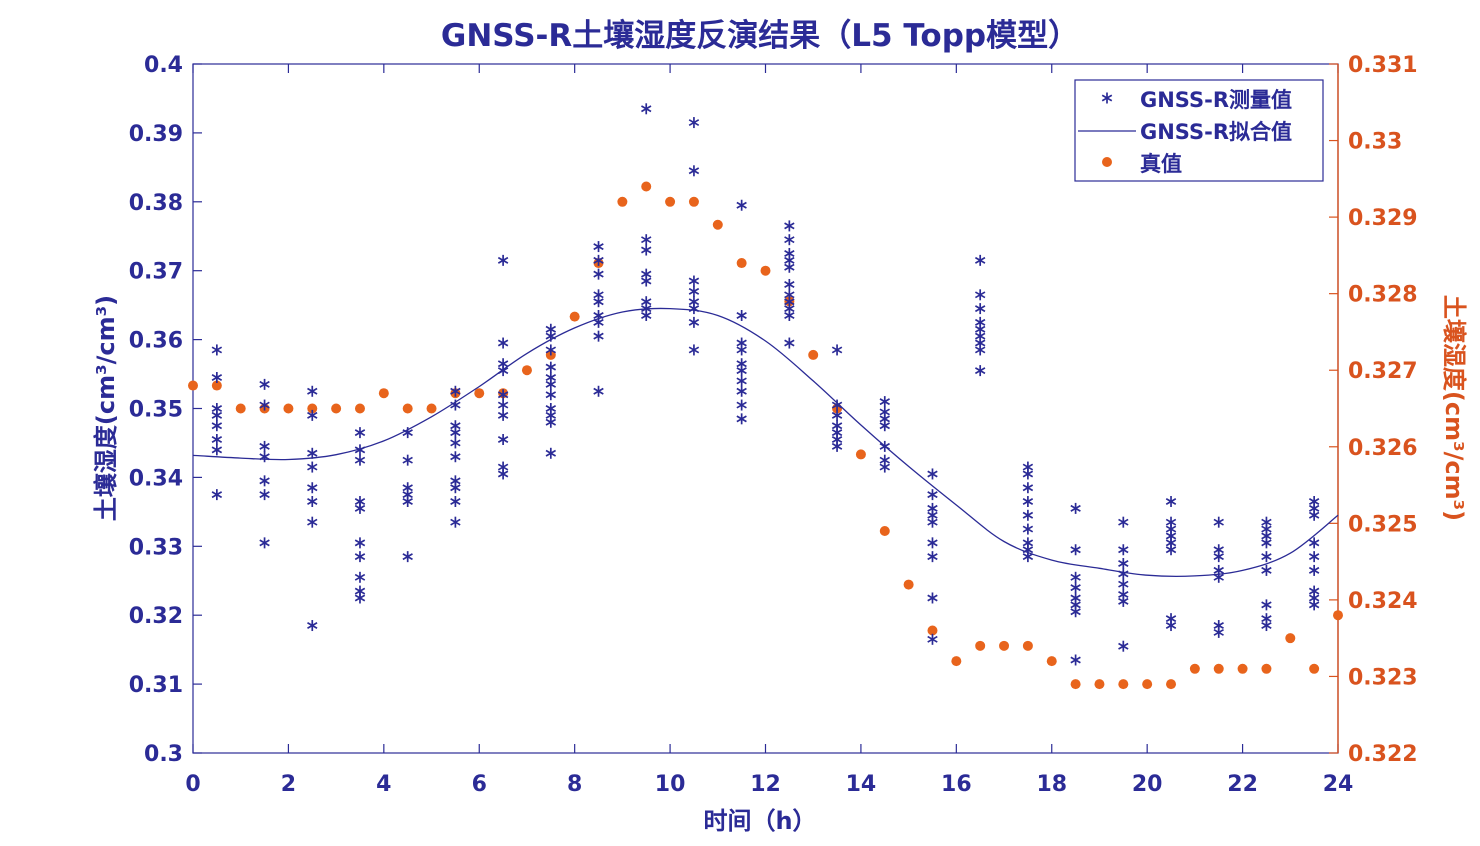 This screenshot has width=1480, height=846. Describe the element at coordinates (1199, 130) in the screenshot. I see `legend: GNSS-R测量值 GNSS-R拟合值 真值` at that location.